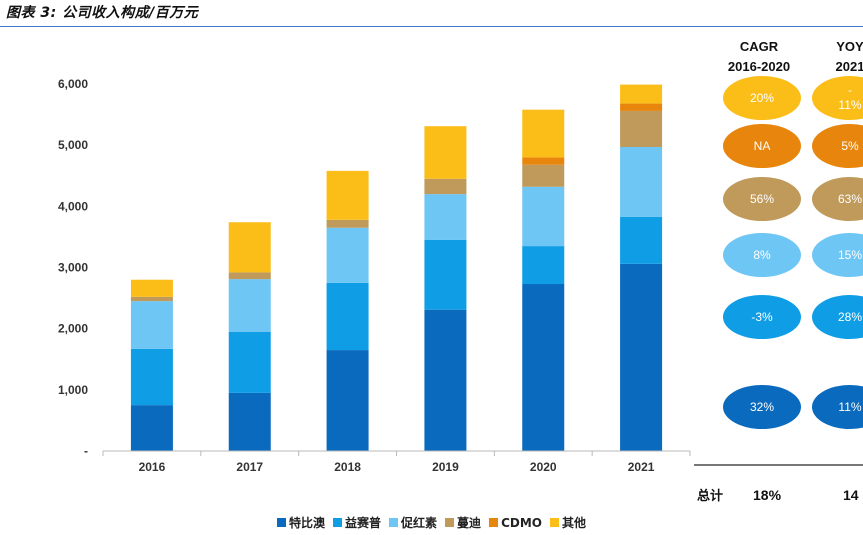  What do you see at coordinates (73, 84) in the screenshot?
I see `y-tick-label: 6,000` at bounding box center [73, 84].